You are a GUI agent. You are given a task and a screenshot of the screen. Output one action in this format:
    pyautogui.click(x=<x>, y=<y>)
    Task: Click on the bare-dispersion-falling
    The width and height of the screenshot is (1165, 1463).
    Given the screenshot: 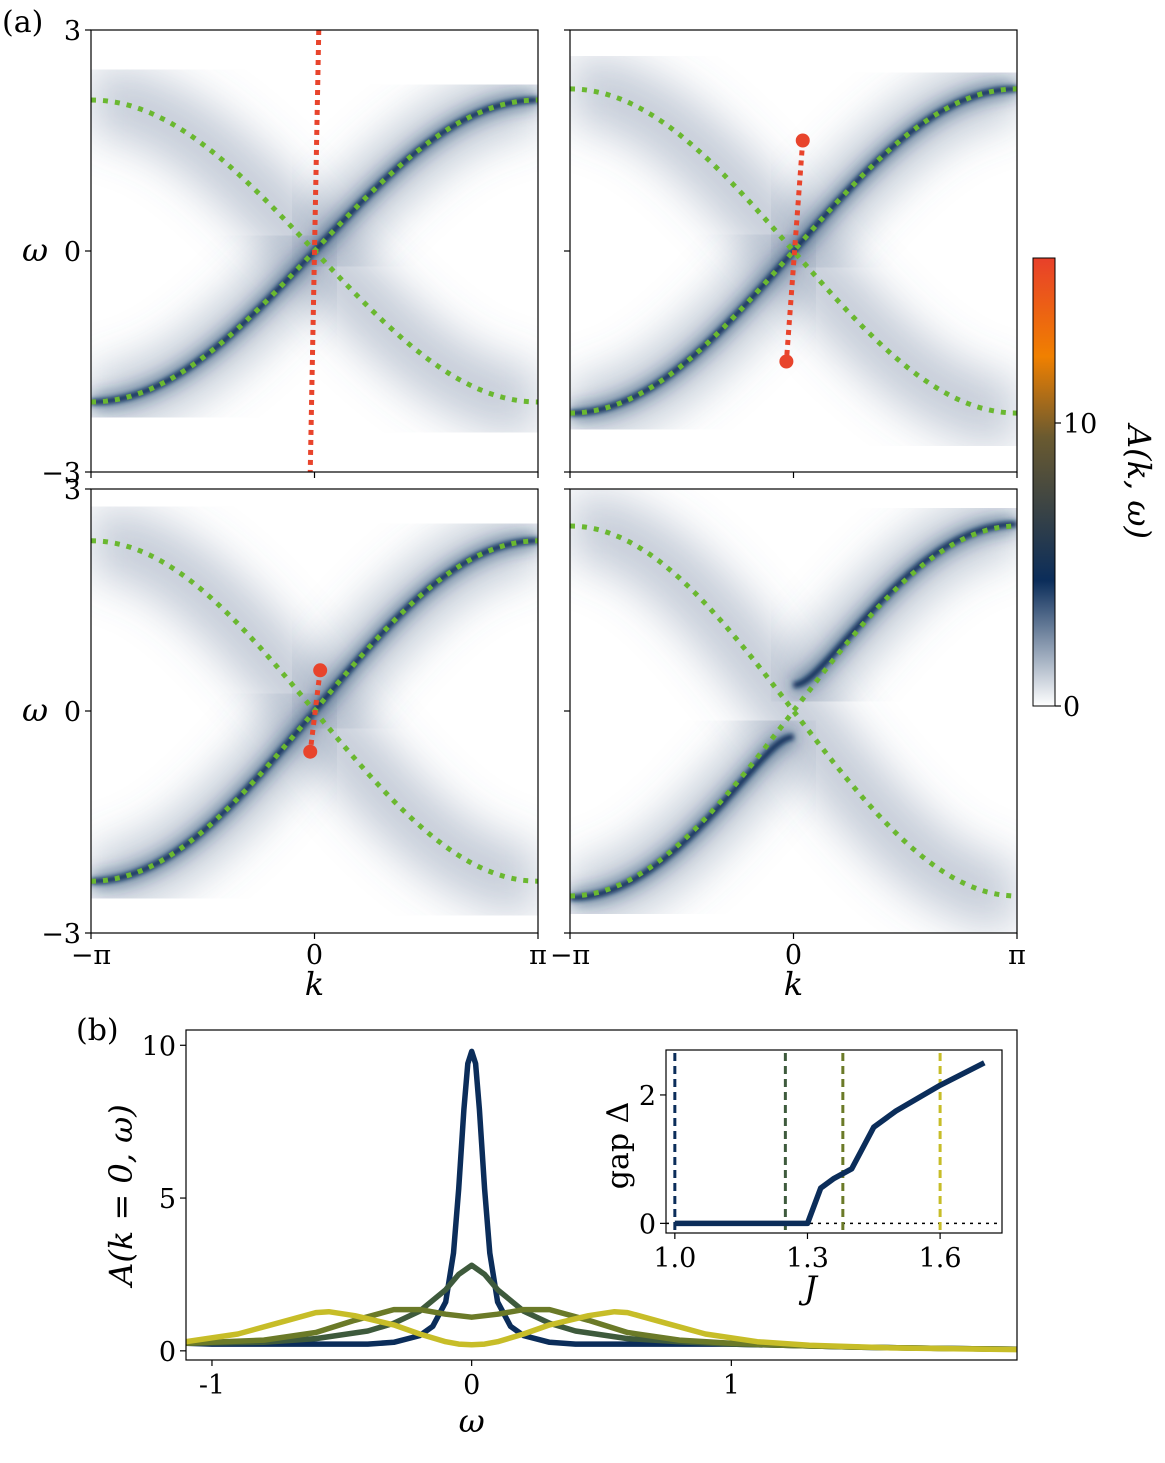 What is the action you would take?
    pyautogui.click(x=793, y=711)
    